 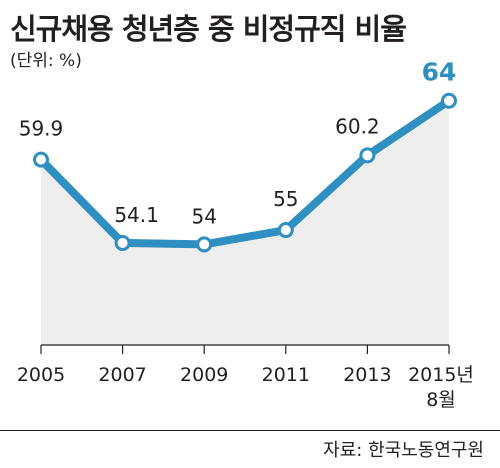 What do you see at coordinates (46, 61) in the screenshot?
I see `unit-label: (단위: %)` at bounding box center [46, 61].